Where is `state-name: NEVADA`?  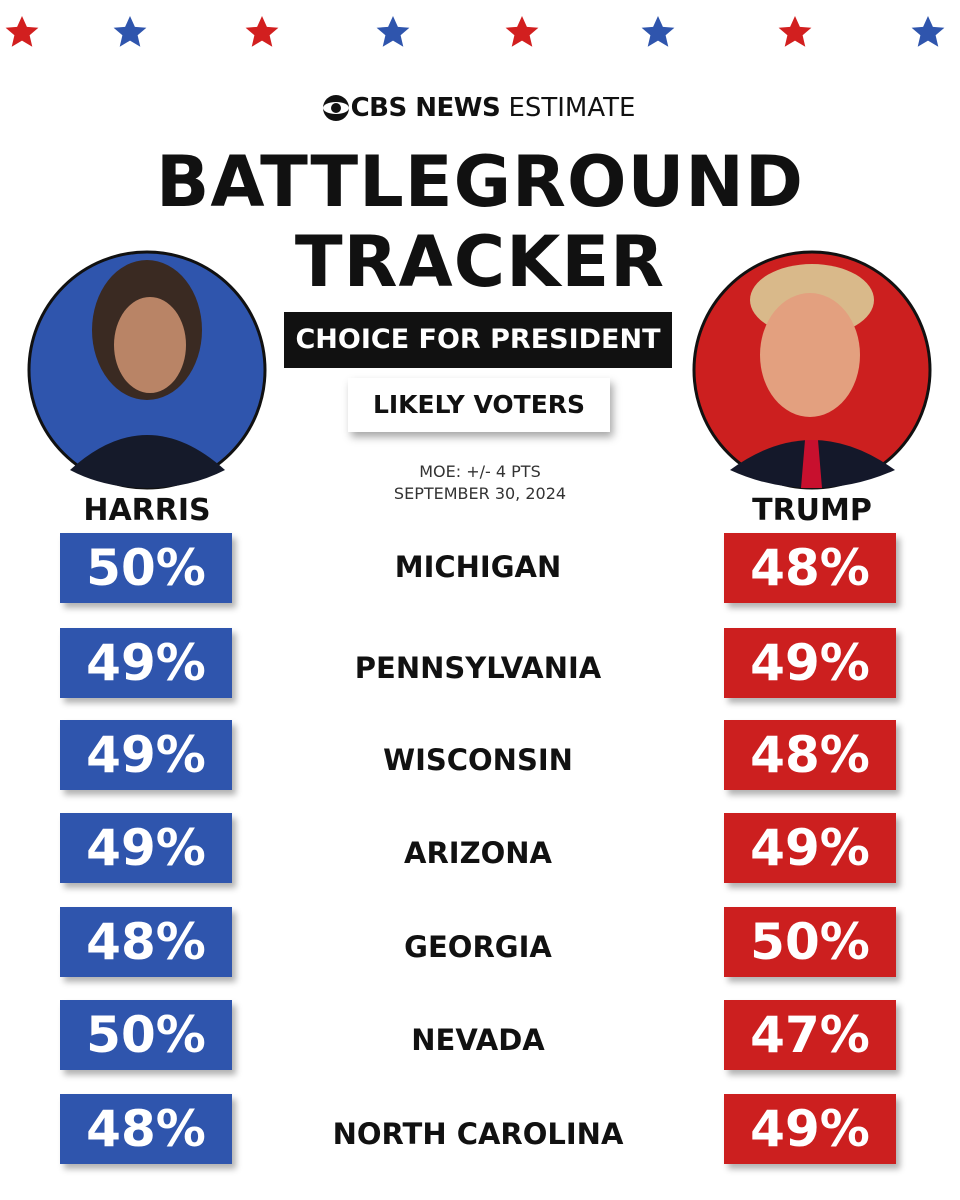
state-name: NEVADA is located at coordinates (478, 1040).